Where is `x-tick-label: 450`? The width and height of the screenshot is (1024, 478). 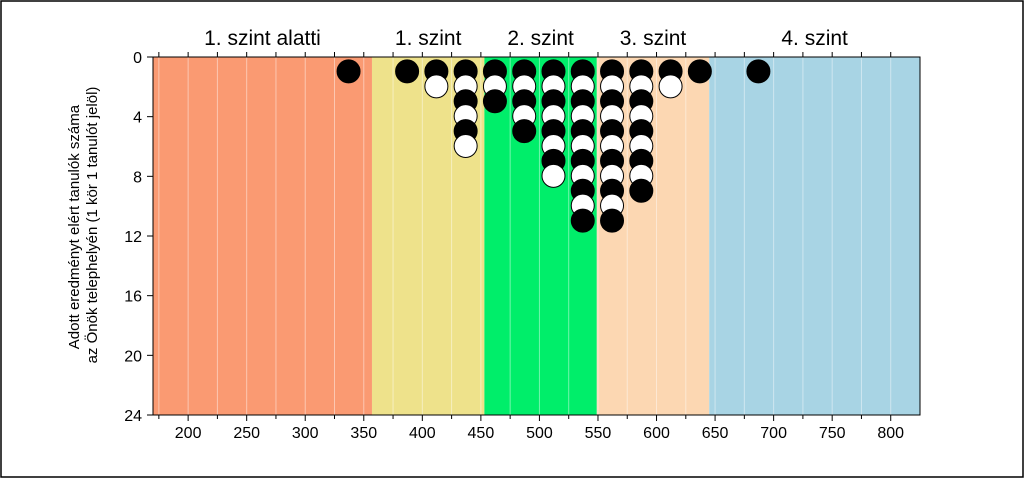
x-tick-label: 450 is located at coordinates (481, 433).